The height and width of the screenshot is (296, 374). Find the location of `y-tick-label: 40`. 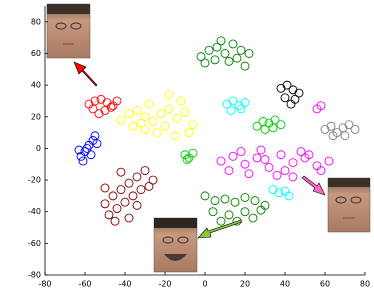

y-tick-label: 40 is located at coordinates (36, 85).